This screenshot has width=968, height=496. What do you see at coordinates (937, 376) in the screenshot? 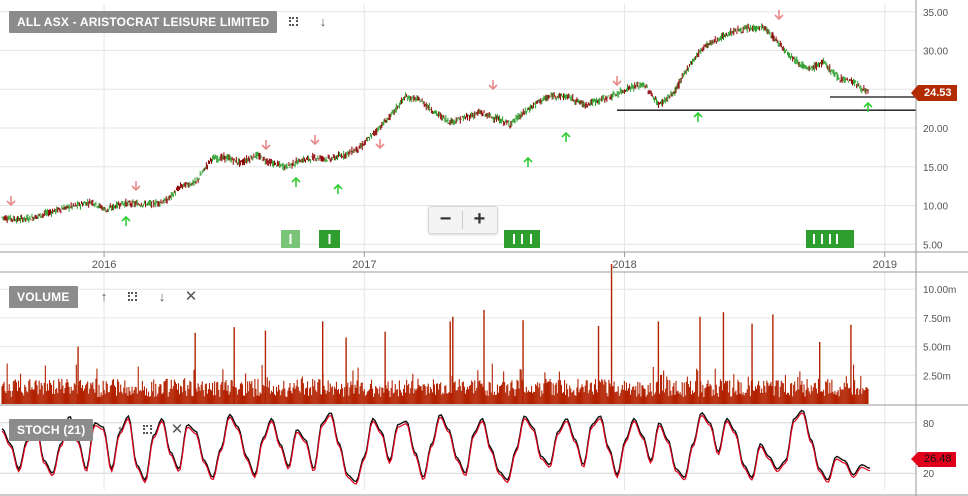
I see `volume-tick-label: 2.50m` at bounding box center [937, 376].